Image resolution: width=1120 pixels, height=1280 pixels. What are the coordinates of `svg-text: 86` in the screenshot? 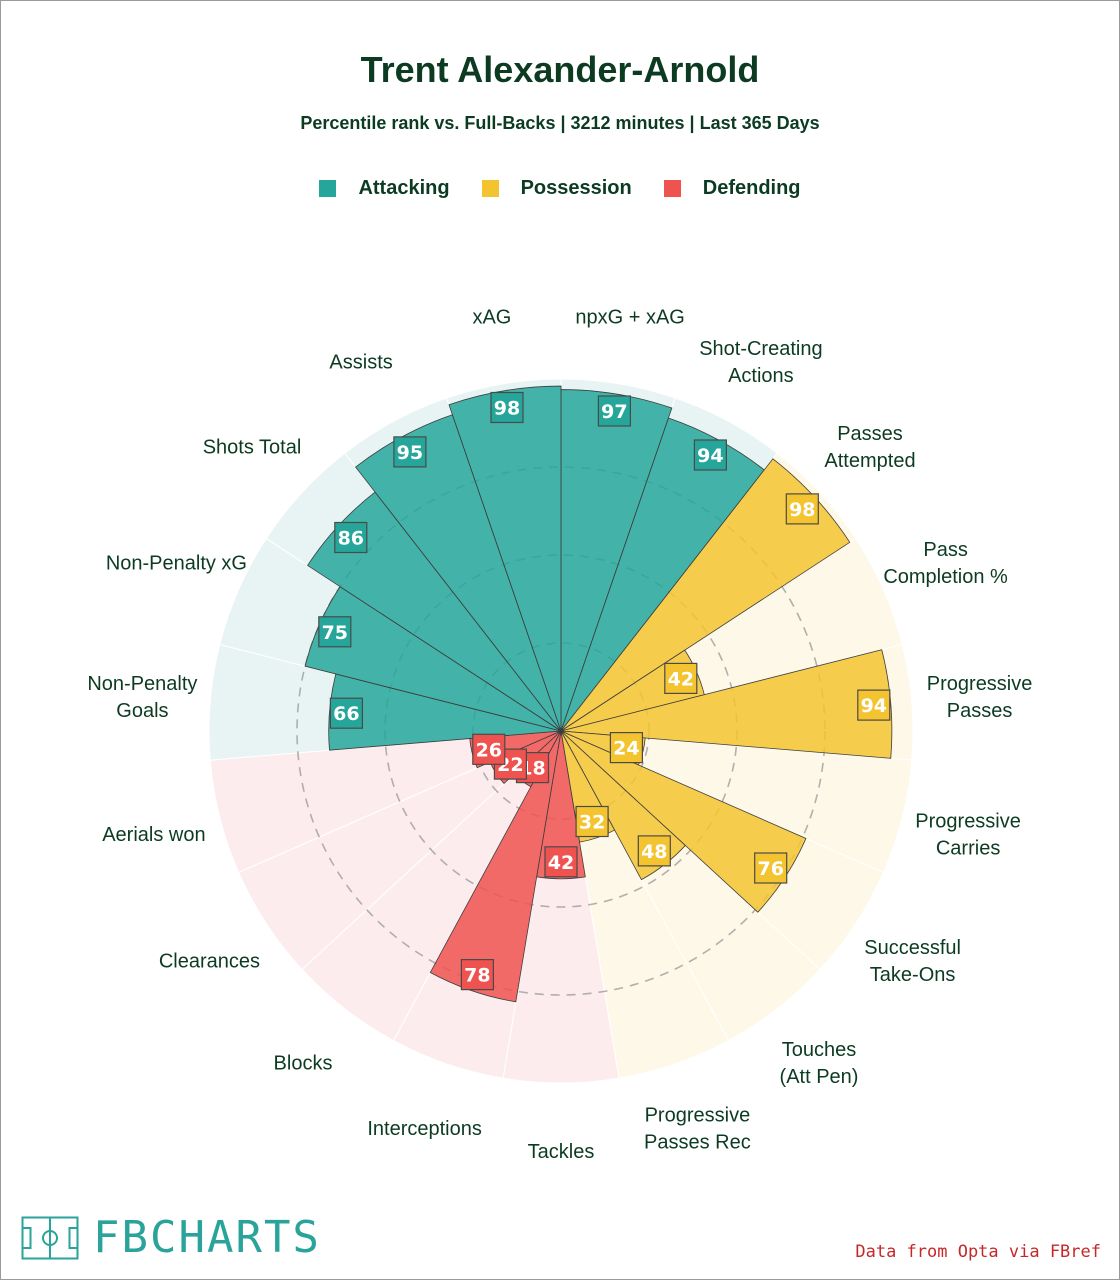 It's located at (351, 539).